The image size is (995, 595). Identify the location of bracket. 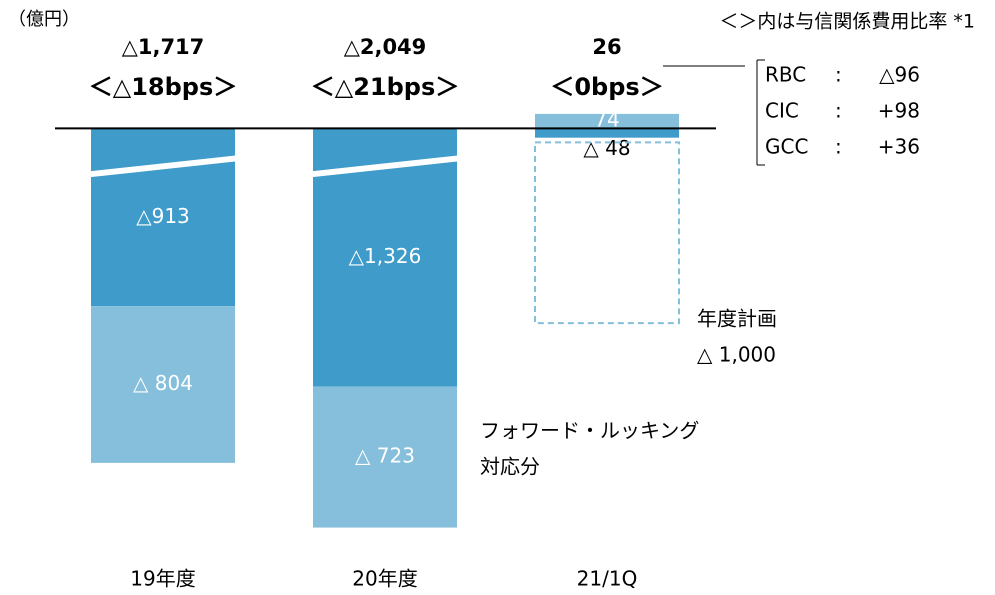
(714, 112).